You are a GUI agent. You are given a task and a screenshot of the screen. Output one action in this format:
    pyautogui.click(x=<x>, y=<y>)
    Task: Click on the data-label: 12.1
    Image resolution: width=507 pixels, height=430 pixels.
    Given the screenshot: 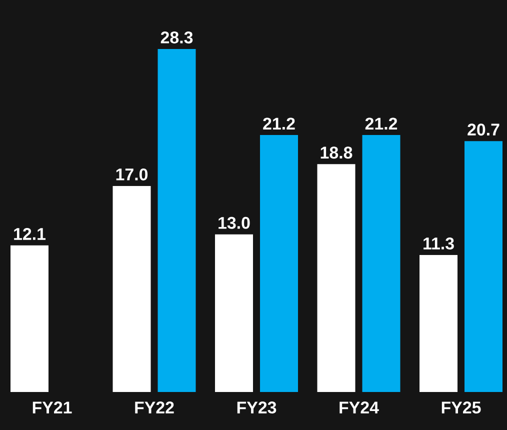 What is the action you would take?
    pyautogui.click(x=30, y=234)
    